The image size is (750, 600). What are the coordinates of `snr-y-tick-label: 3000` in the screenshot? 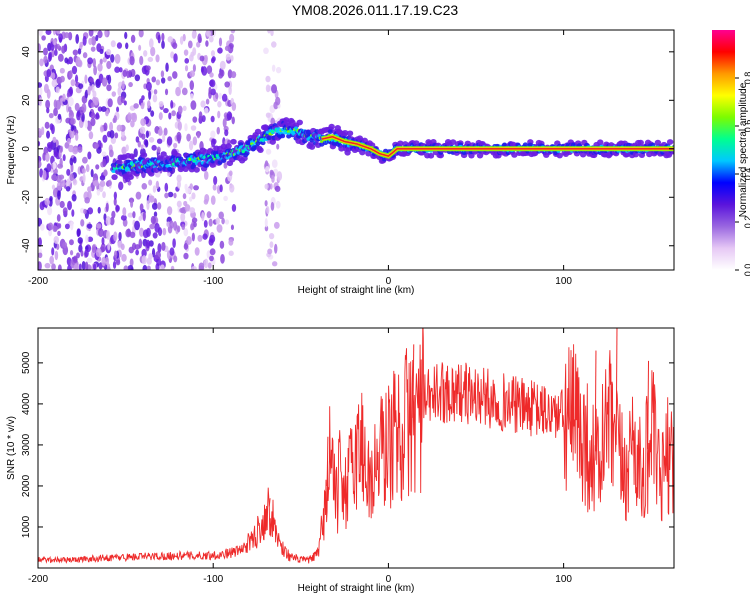 It's located at (26, 444).